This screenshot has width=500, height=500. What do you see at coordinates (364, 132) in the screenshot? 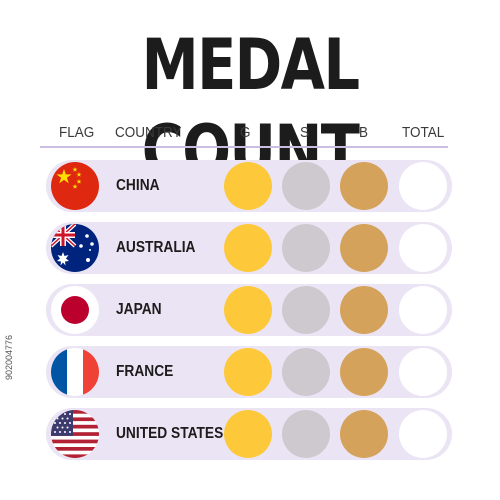
I see `header-bronze: B` at bounding box center [364, 132].